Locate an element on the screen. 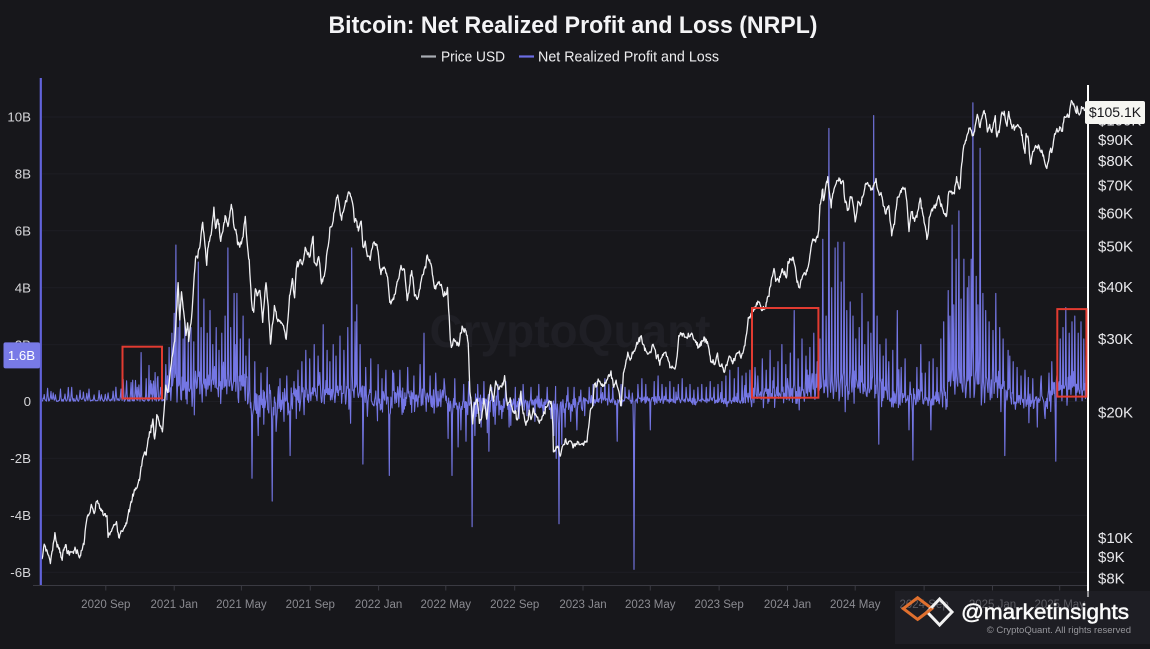 The image size is (1150, 649). svg-text: -6B is located at coordinates (20, 572).